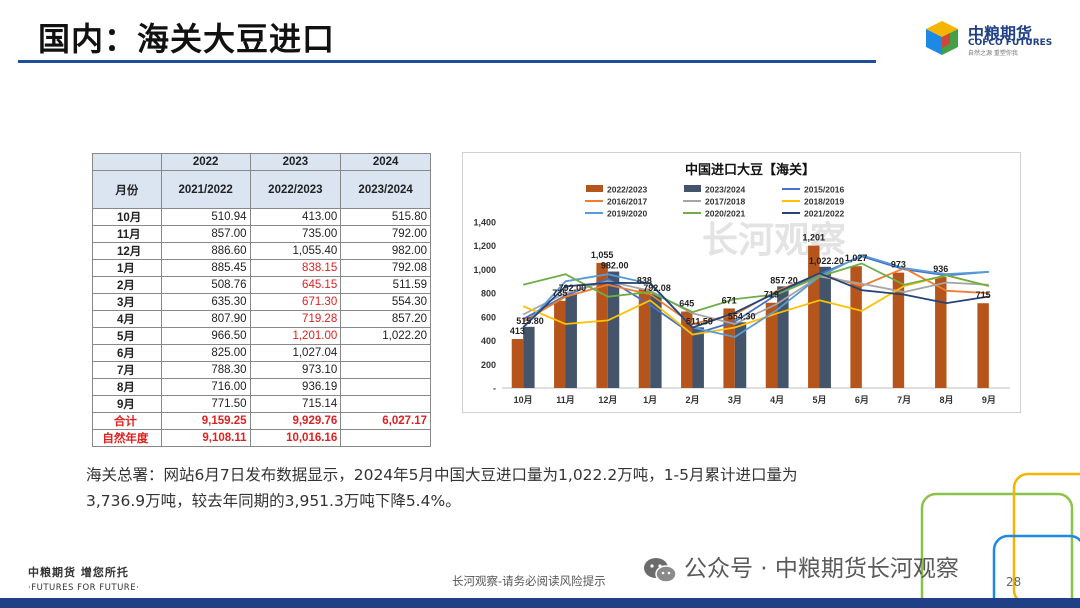 The height and width of the screenshot is (608, 1080). I want to click on table-cell: 716.00, so click(205, 387).